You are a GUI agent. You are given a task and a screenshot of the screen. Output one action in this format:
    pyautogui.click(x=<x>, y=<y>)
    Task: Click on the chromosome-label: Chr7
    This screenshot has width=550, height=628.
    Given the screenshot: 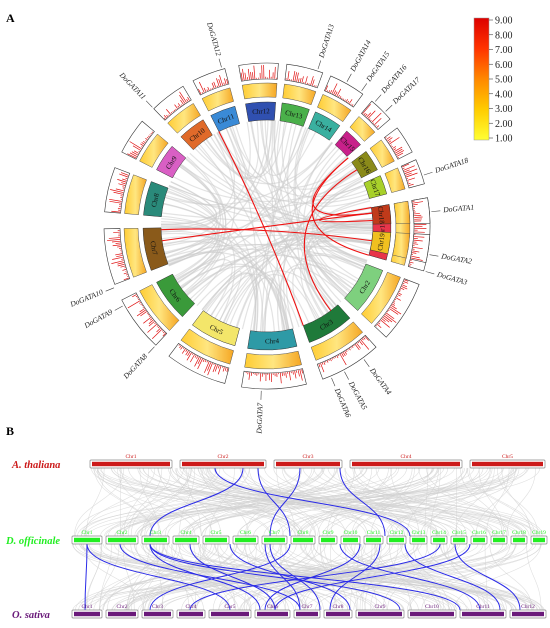 What is the action you would take?
    pyautogui.click(x=274, y=533)
    